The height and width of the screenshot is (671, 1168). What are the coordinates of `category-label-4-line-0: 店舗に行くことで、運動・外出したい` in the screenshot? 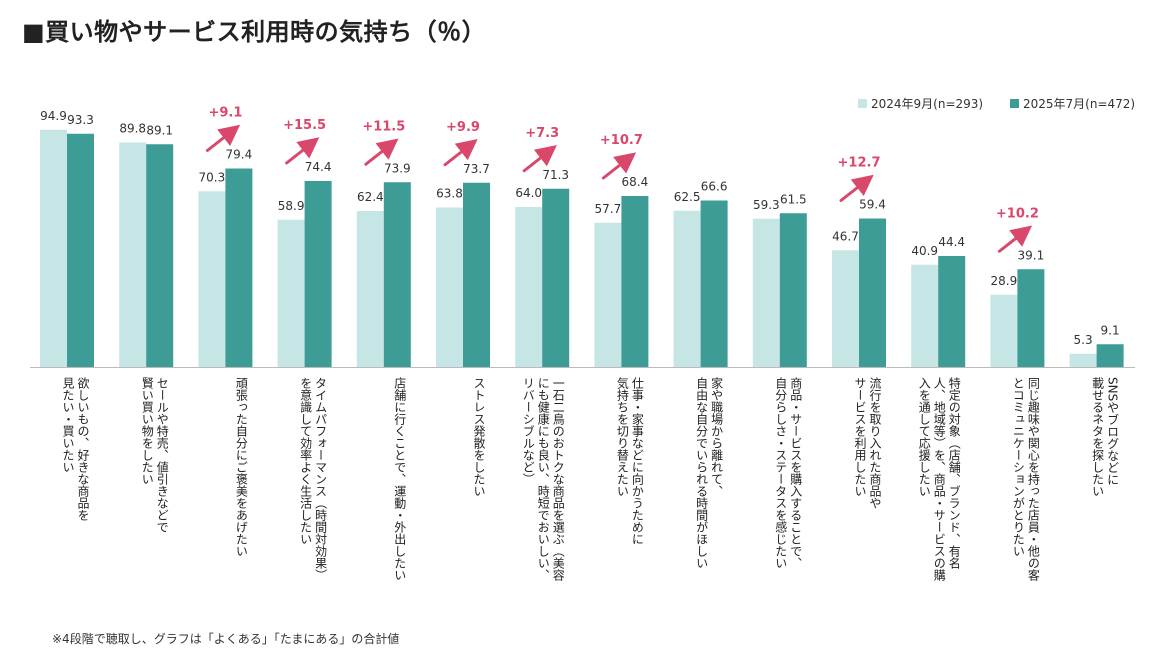 It's located at (400, 479).